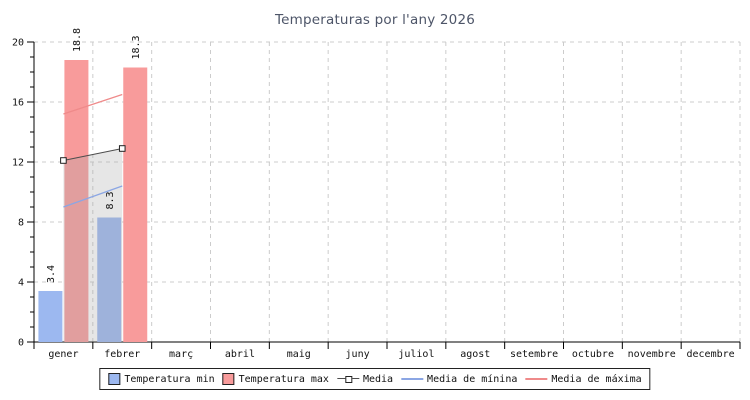 This screenshot has width=750, height=400. What do you see at coordinates (21, 283) in the screenshot?
I see `y-tick-label: 4` at bounding box center [21, 283].